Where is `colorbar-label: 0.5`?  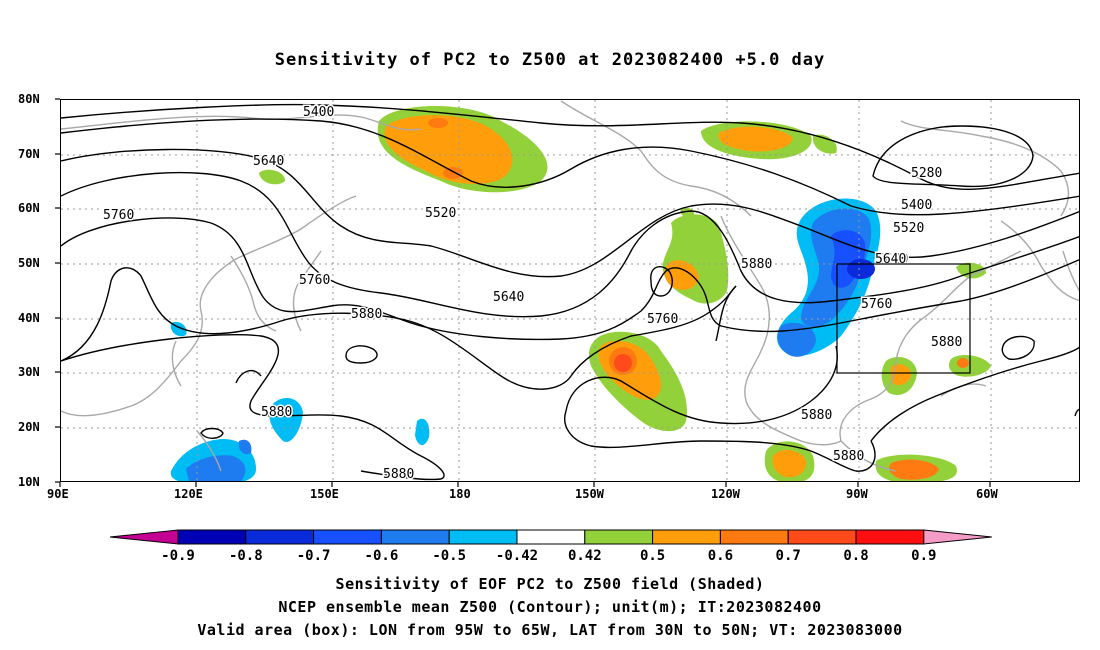 colorbar-label: 0.5 is located at coordinates (652, 556).